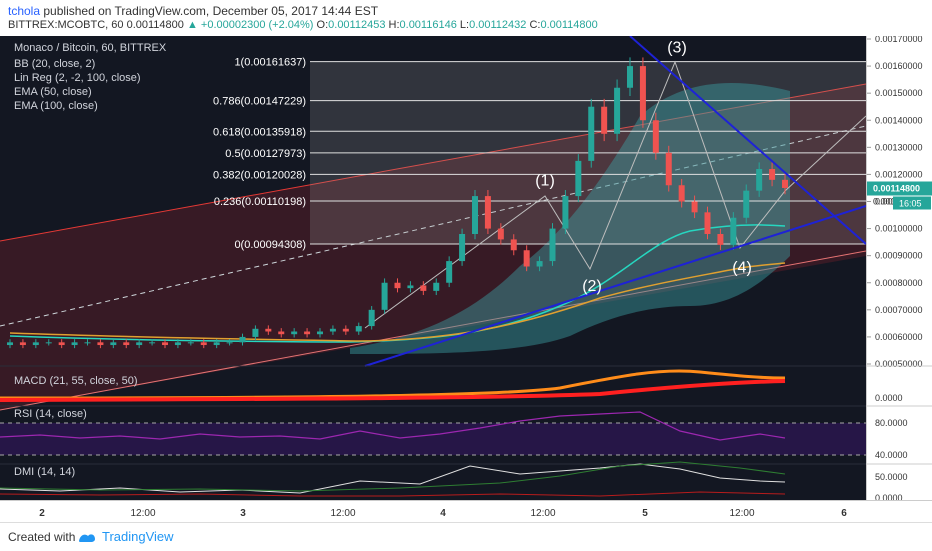  What do you see at coordinates (243, 513) in the screenshot?
I see `time-tick-2: 3` at bounding box center [243, 513].